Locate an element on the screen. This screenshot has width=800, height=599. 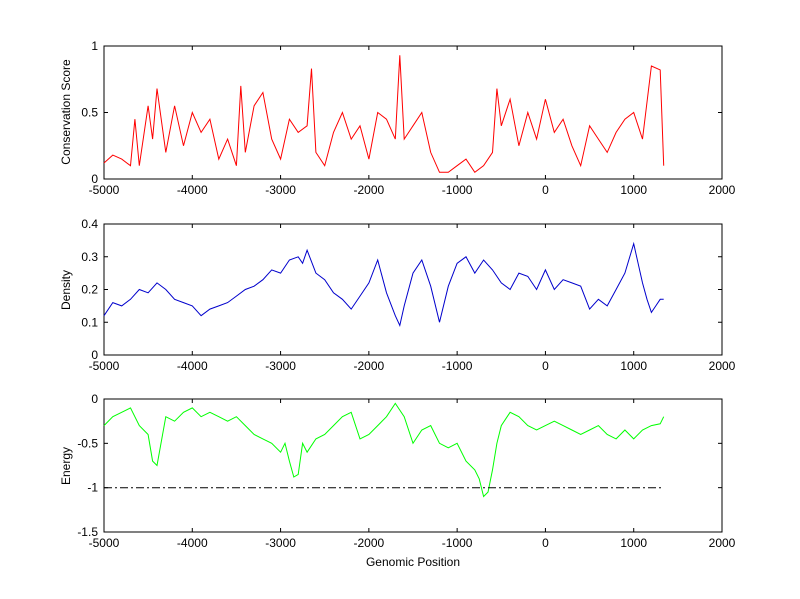
density-xtick-label: 1000 is located at coordinates (633, 366).